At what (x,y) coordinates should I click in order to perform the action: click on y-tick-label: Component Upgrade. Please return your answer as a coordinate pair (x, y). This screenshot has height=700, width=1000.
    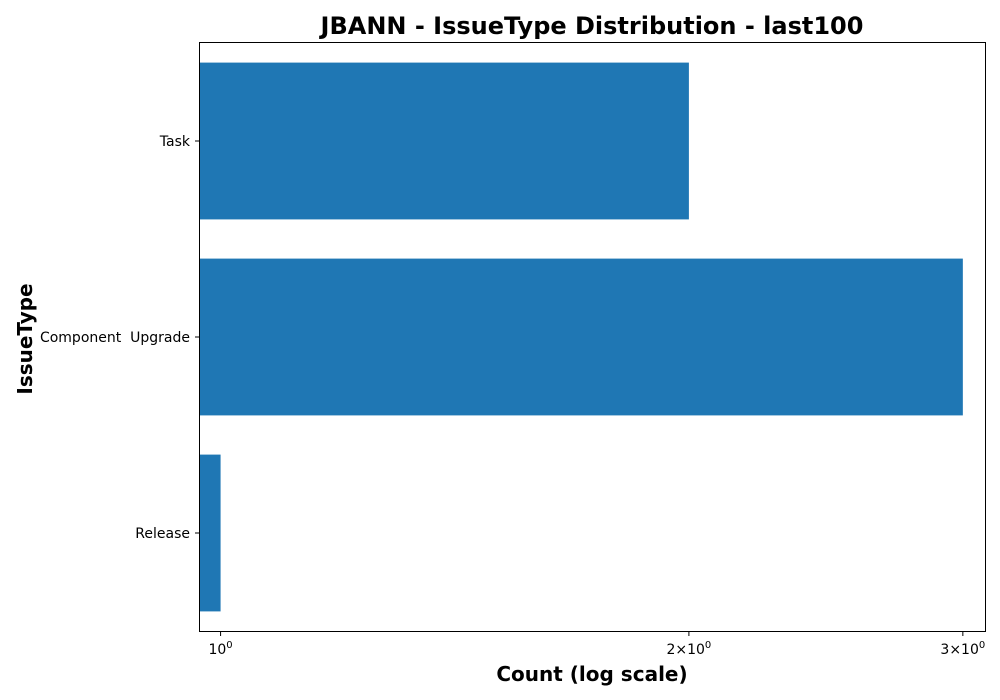
    Looking at the image, I should click on (115, 338).